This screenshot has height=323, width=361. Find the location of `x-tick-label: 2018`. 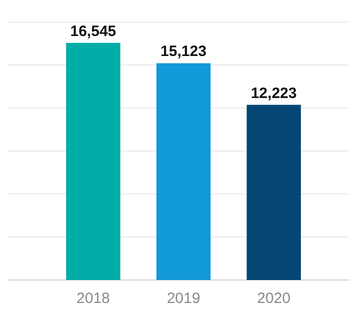

x-tick-label: 2018 is located at coordinates (93, 298).